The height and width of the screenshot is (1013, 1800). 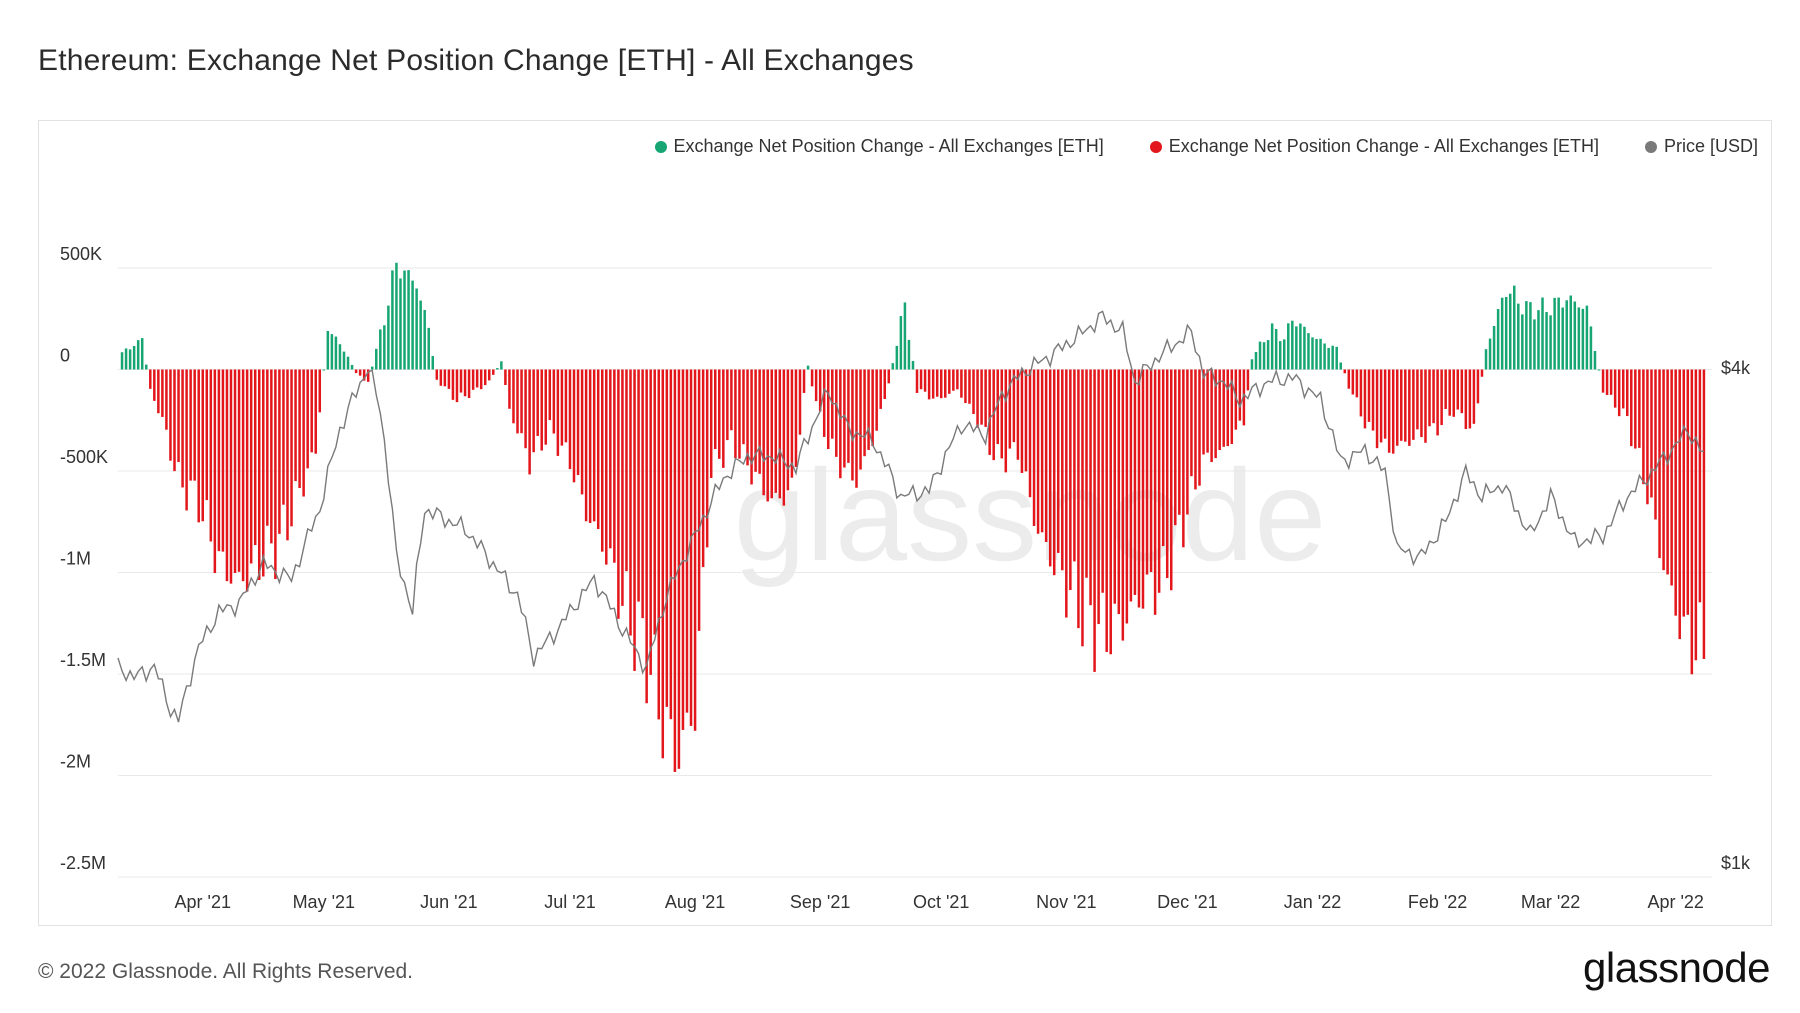 I want to click on legend-item-price: Price [USD], so click(x=1701, y=146).